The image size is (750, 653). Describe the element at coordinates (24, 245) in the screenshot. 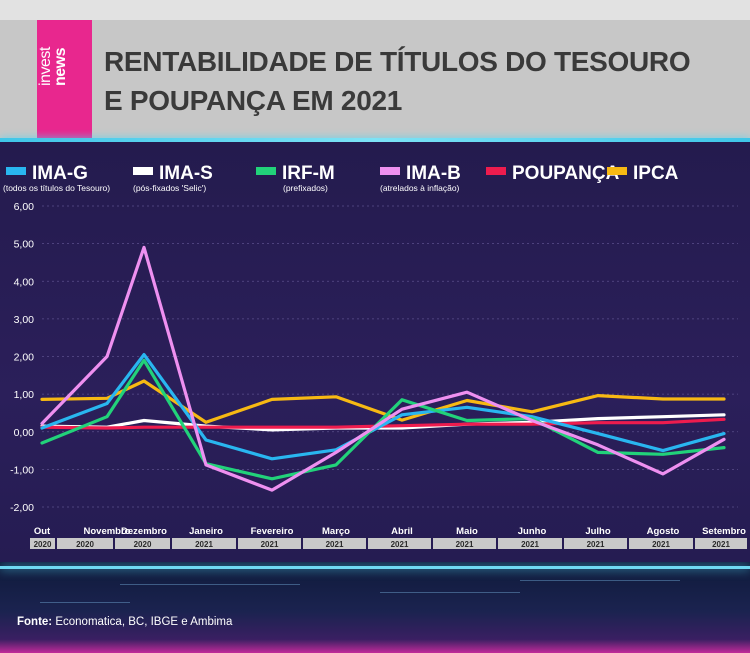

I see `y-tick-label: 5,00` at that location.